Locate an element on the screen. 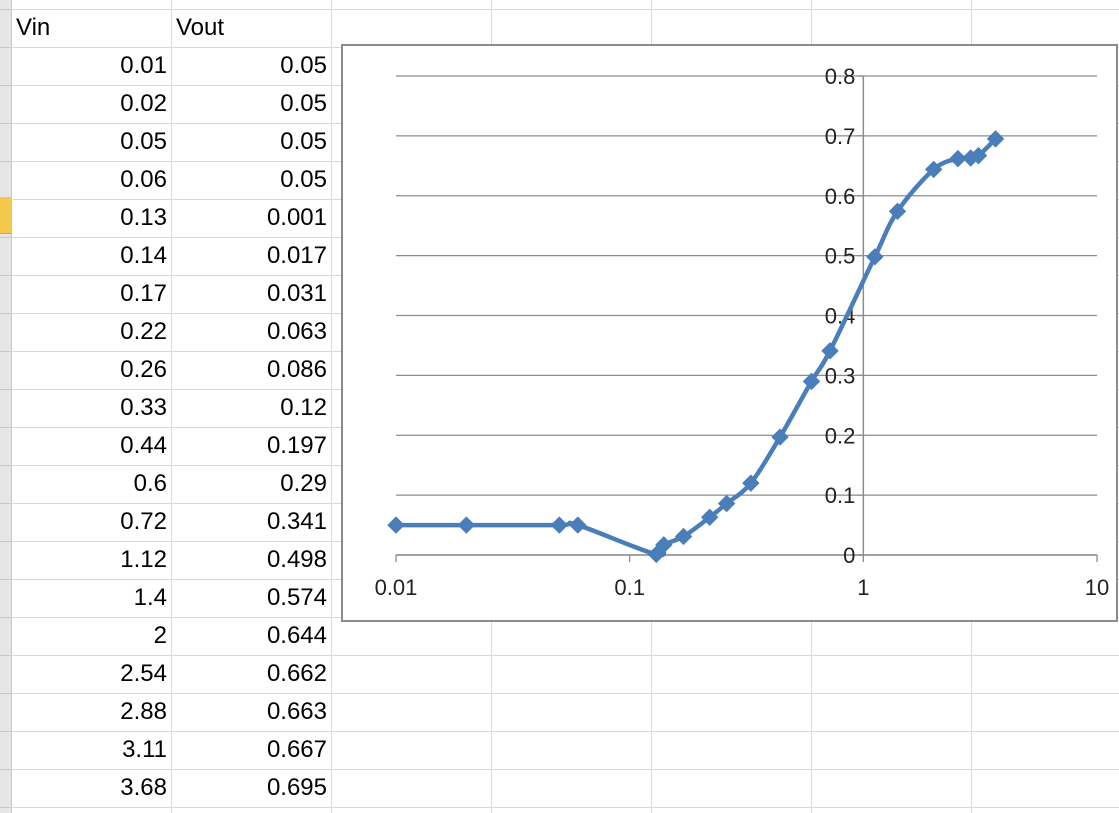 This screenshot has height=813, width=1119. cell-vout: 0.29 is located at coordinates (303, 483).